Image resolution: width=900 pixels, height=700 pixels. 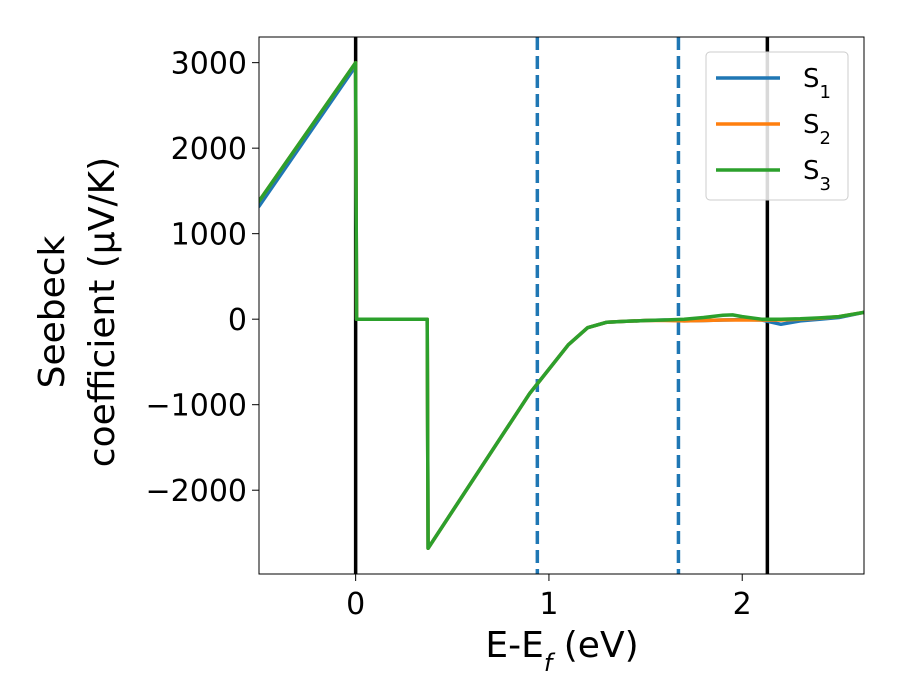 What do you see at coordinates (102, 312) in the screenshot?
I see `y-axis-label-line2: coefficient (μV/K)` at bounding box center [102, 312].